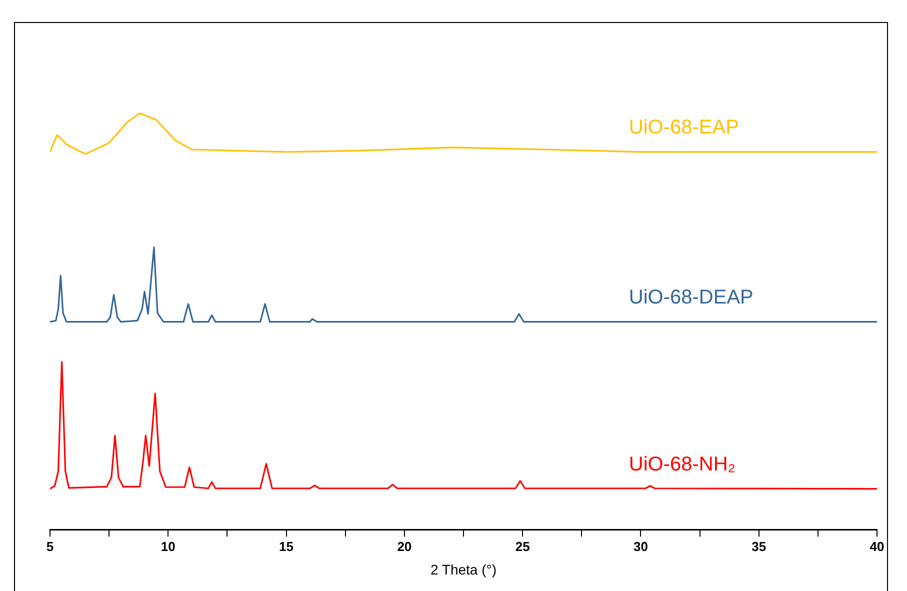 The height and width of the screenshot is (591, 907). Describe the element at coordinates (759, 546) in the screenshot. I see `x-tick-label: 35` at that location.